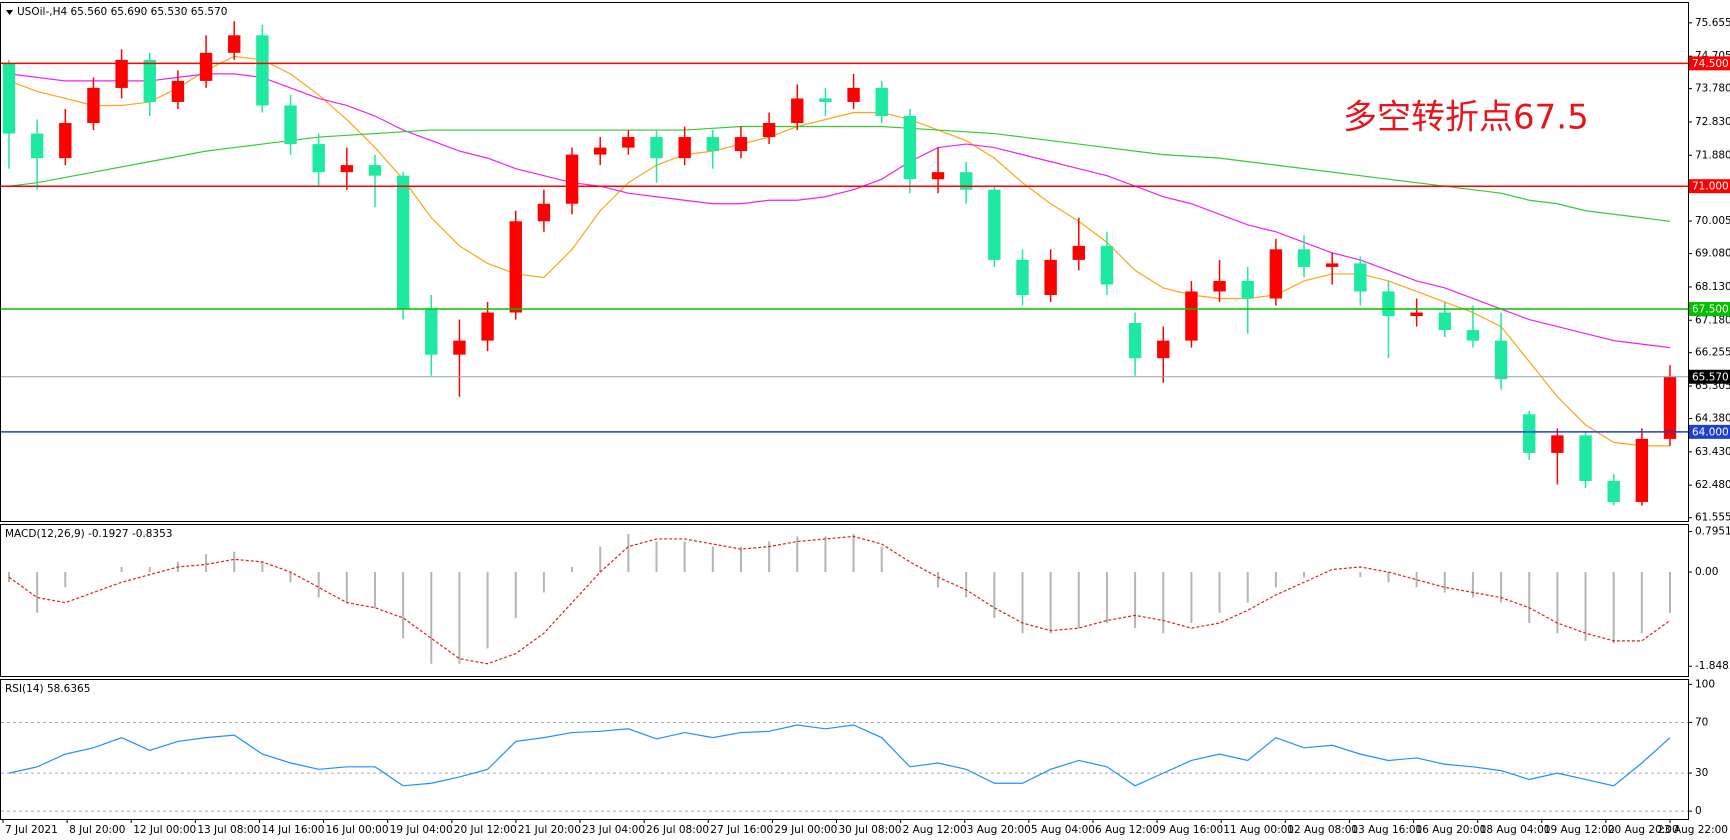 This screenshot has width=1730, height=840. I want to click on x-tick-label: 16 Jul 00:00, so click(357, 830).